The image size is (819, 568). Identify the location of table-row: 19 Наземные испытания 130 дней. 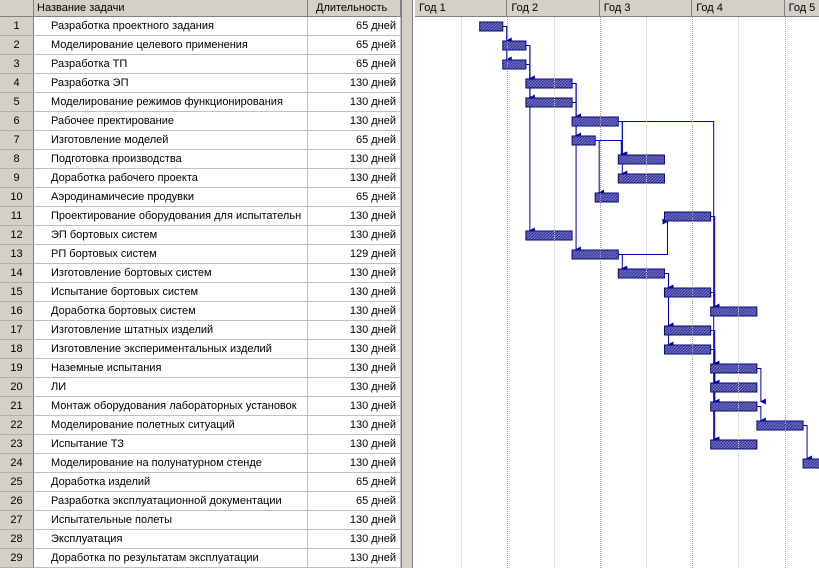
(200, 368).